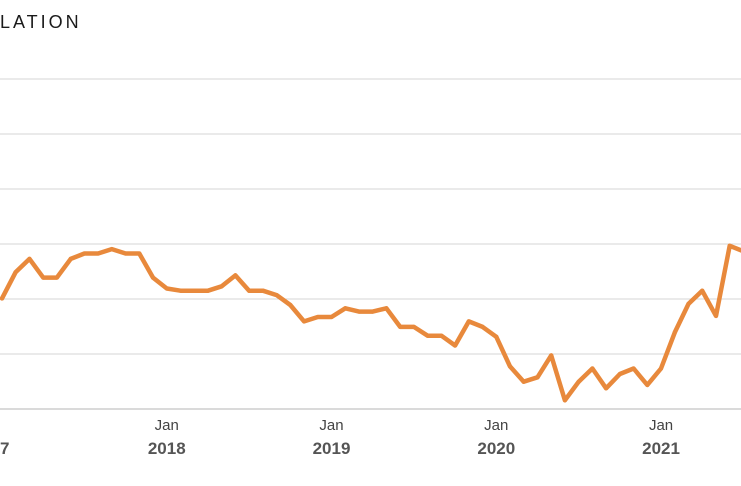 The image size is (741, 486). I want to click on x-axis-ticks: 7 Jan 2018 Jan 2019 Jan 2020 Jan 2021, so click(340, 437).